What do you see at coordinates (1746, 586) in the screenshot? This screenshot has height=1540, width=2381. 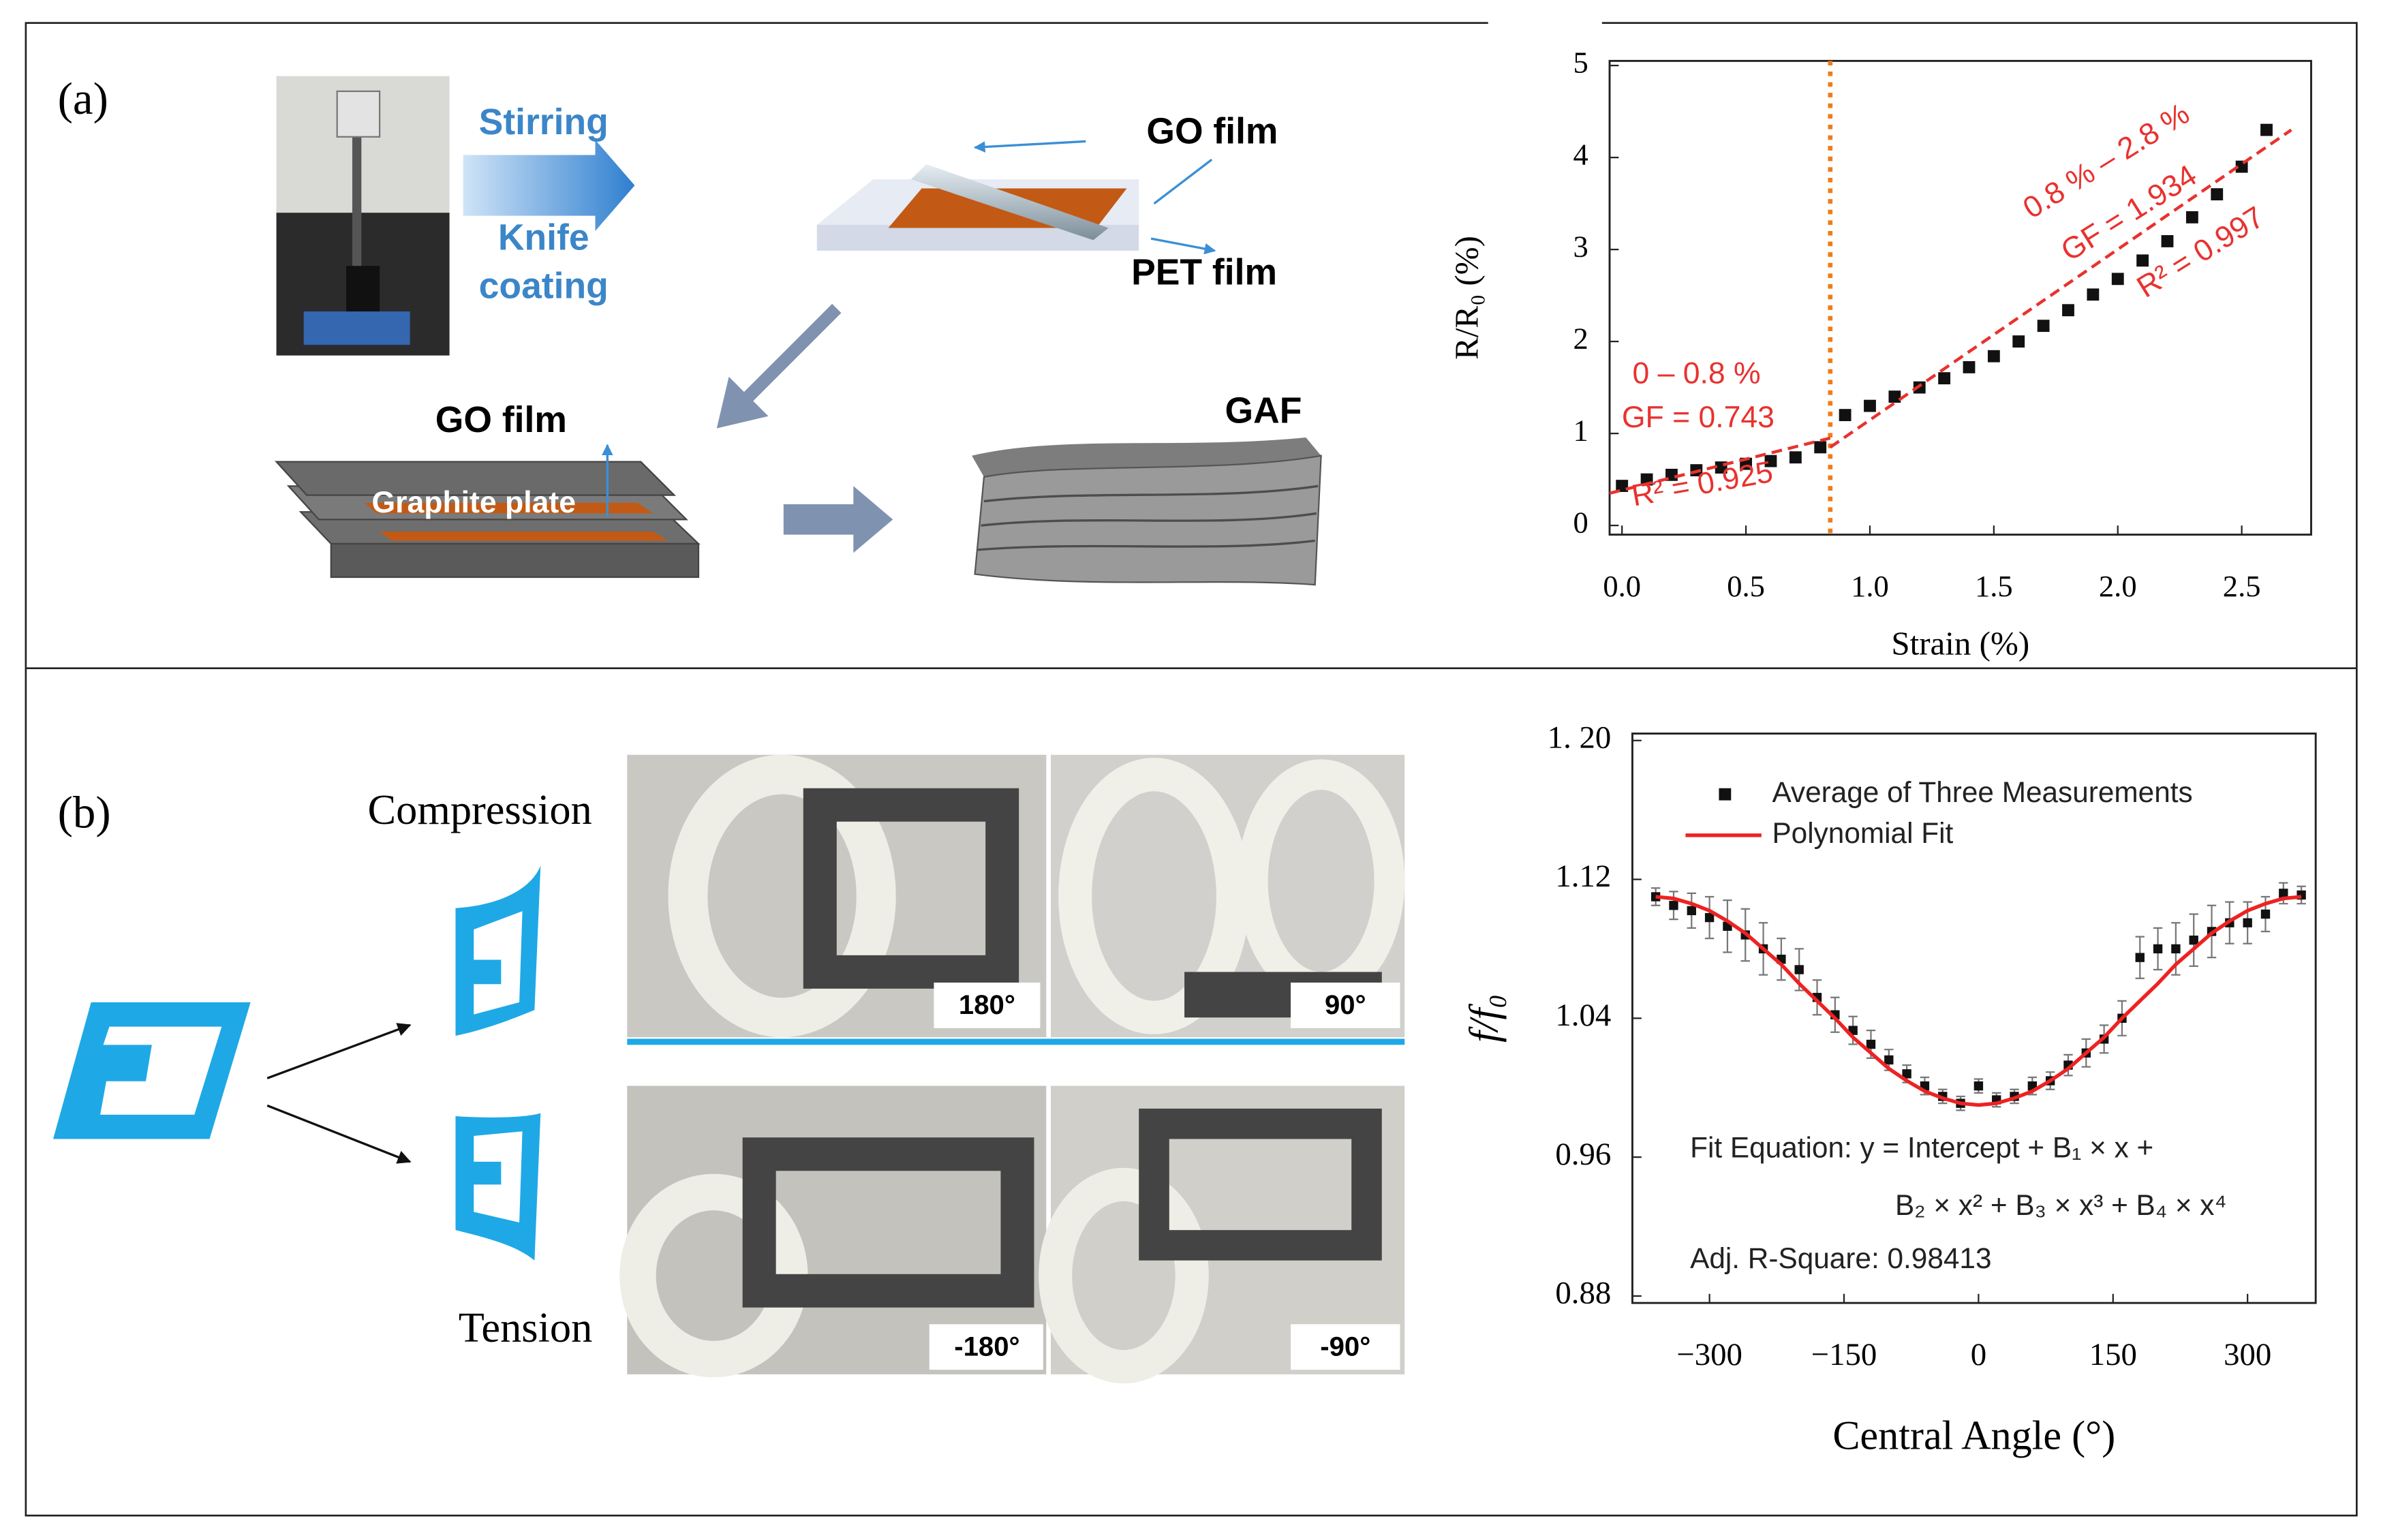 I see `x-tick-label: 0.5` at bounding box center [1746, 586].